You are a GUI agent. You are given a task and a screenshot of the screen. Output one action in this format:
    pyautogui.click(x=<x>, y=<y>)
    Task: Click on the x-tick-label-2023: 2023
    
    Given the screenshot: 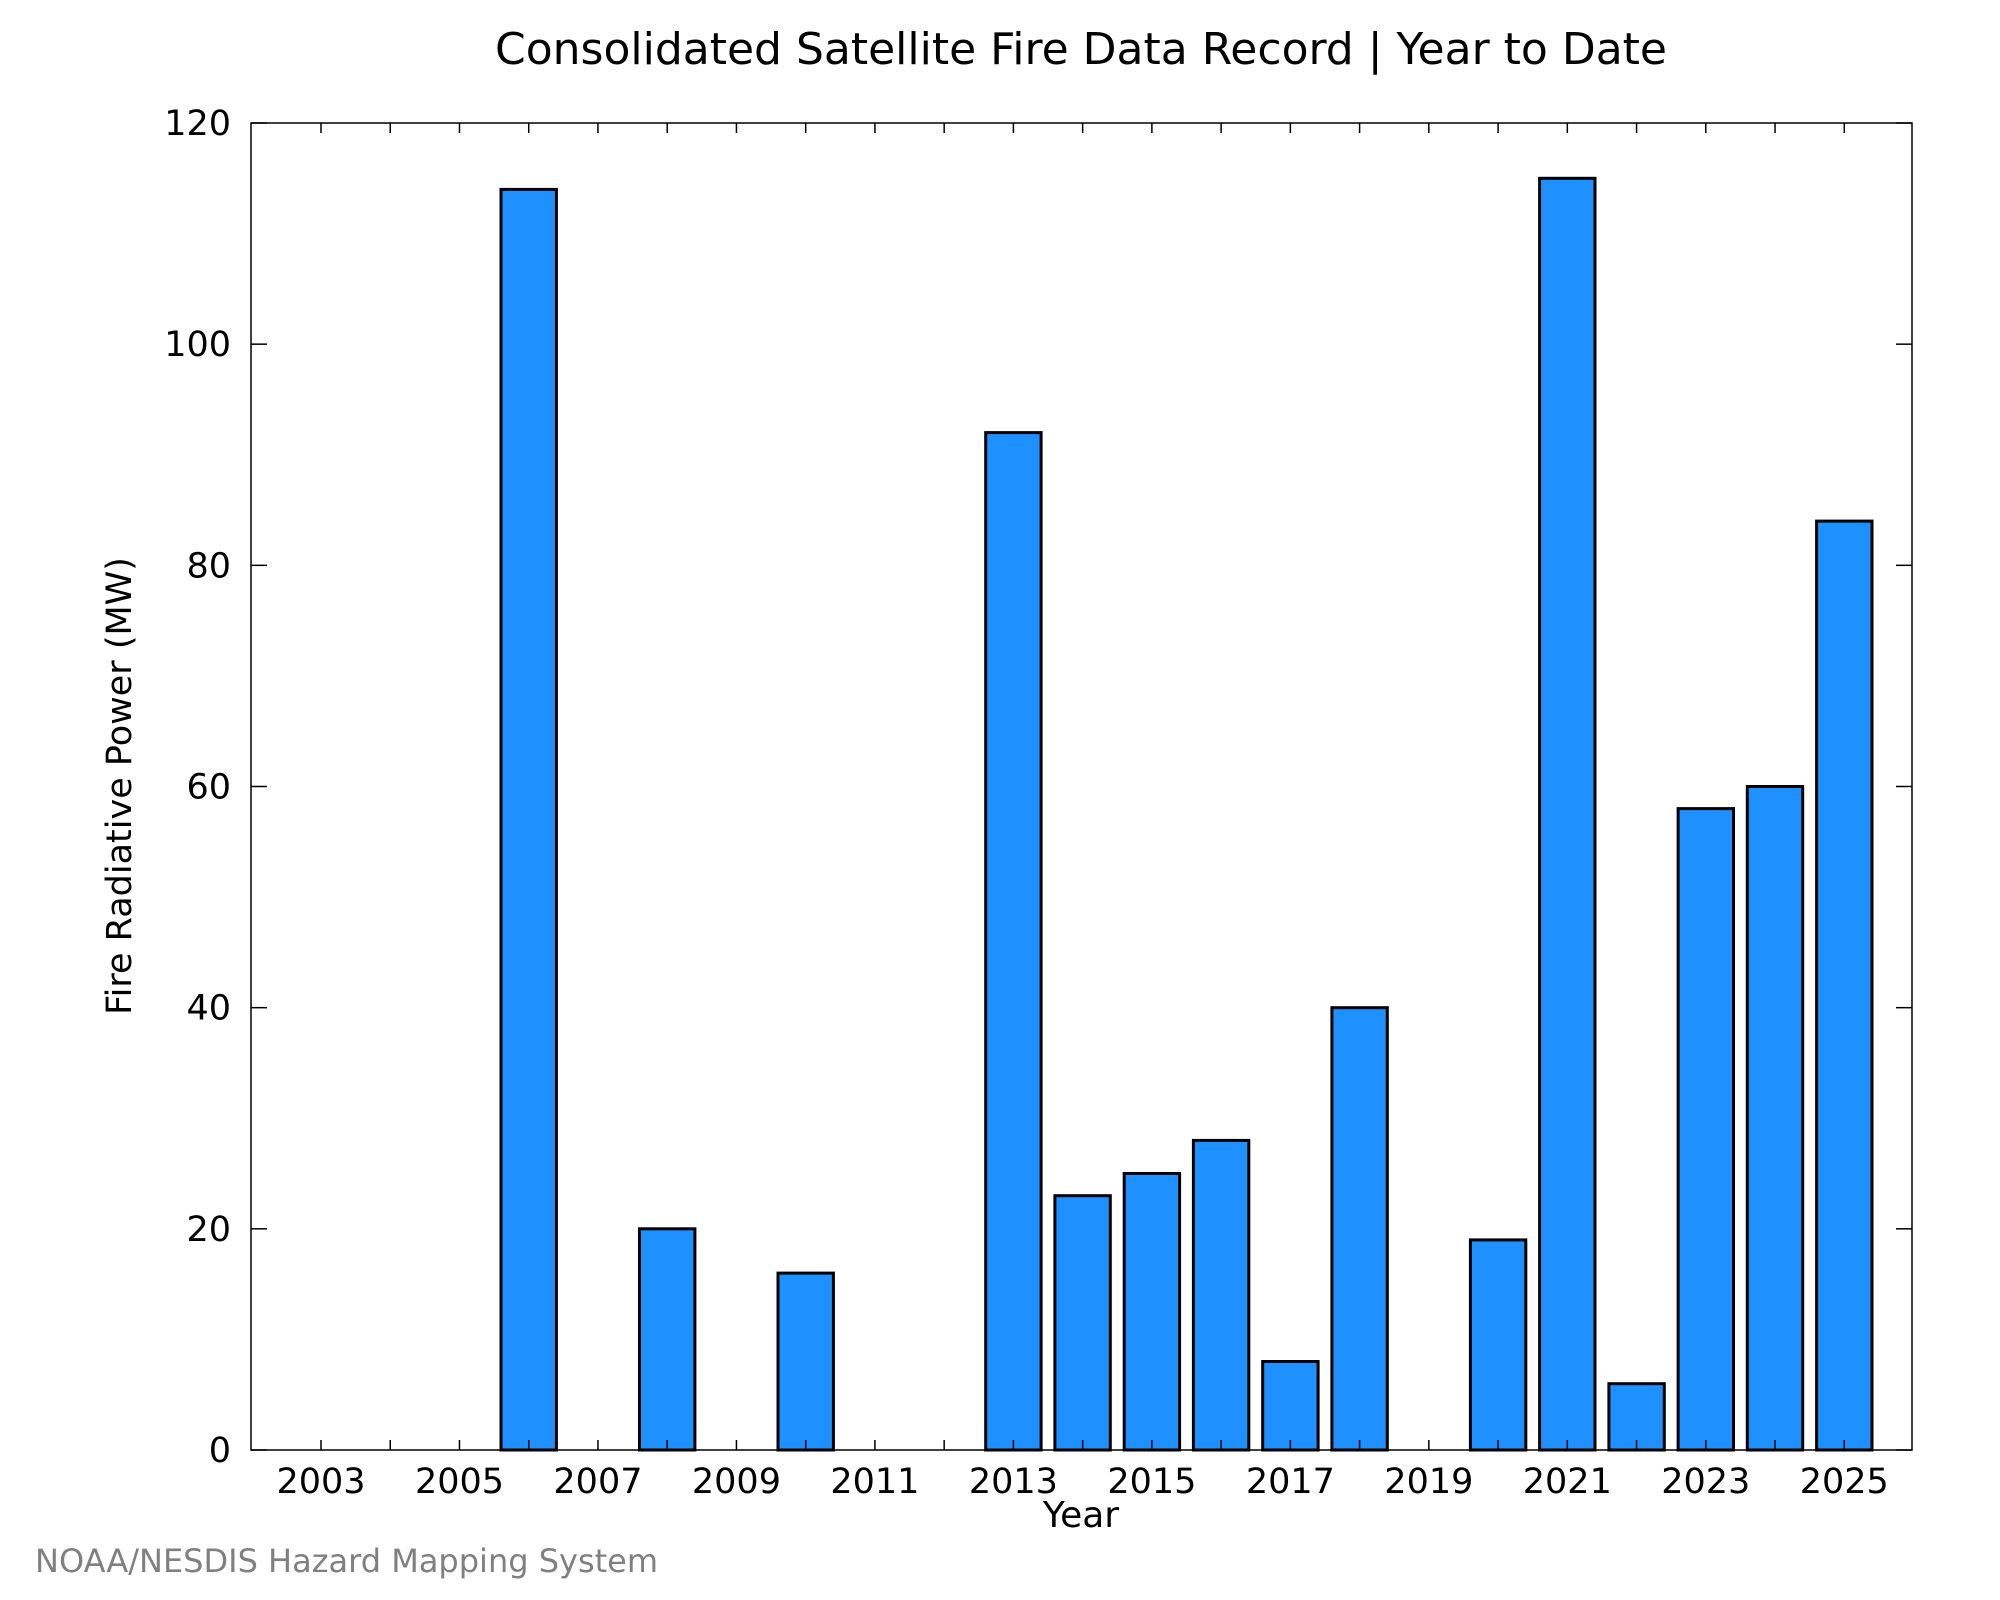 What is the action you would take?
    pyautogui.click(x=1705, y=1482)
    